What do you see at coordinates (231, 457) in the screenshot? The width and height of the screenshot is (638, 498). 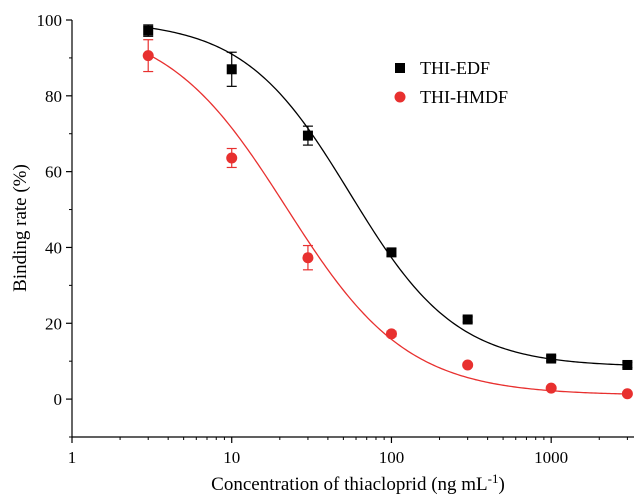 I see `x-tick-label: 10` at bounding box center [231, 457].